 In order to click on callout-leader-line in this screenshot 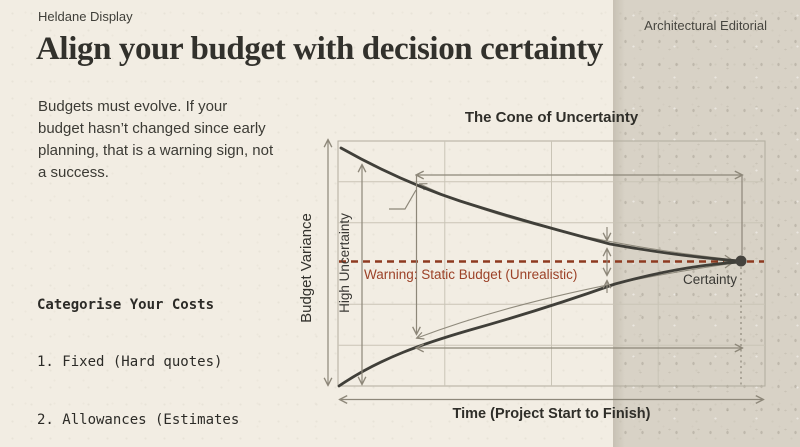, I will do `click(403, 199)`.